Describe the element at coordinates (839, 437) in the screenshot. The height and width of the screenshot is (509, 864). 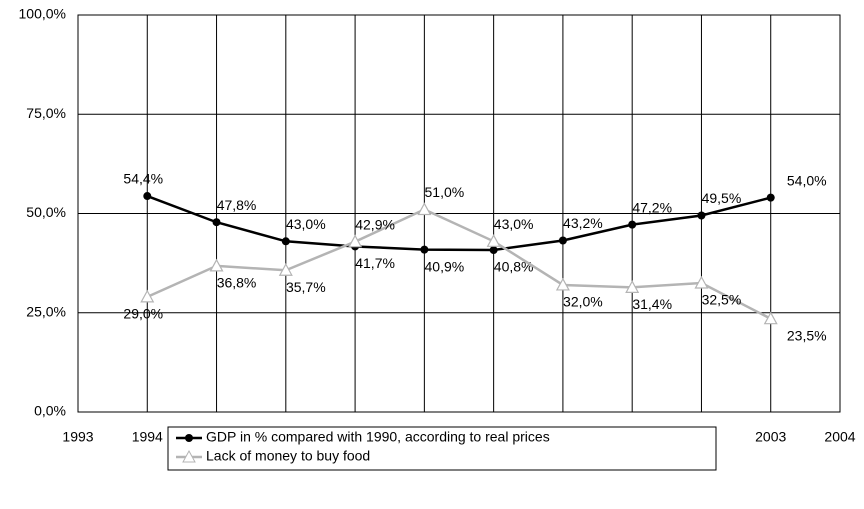
I see `x-tick-label: 2004` at that location.